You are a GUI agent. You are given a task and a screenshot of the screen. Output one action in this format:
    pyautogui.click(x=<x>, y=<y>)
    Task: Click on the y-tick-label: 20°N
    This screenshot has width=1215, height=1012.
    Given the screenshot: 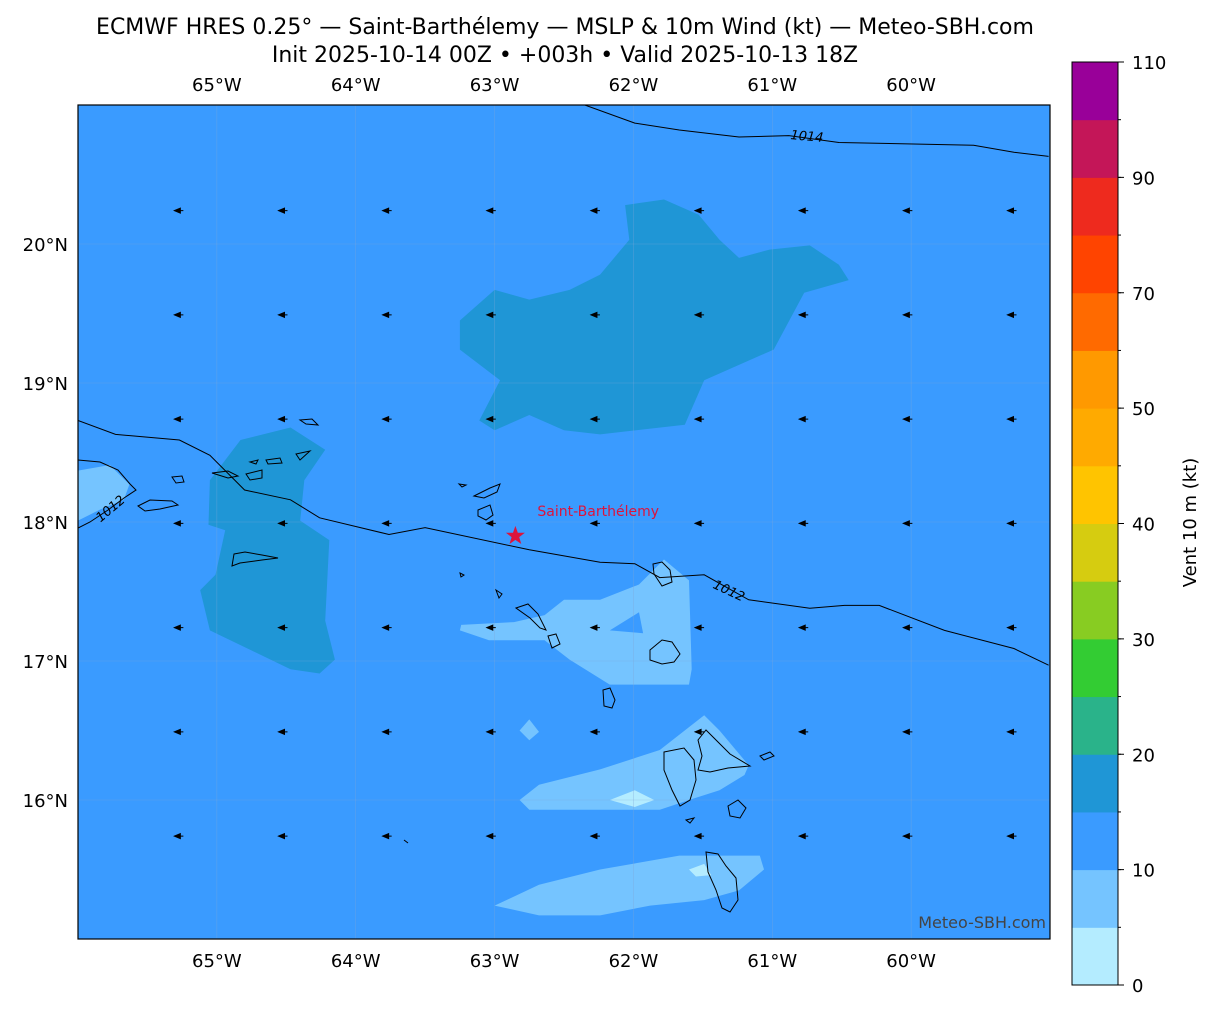 What is the action you would take?
    pyautogui.click(x=45, y=245)
    